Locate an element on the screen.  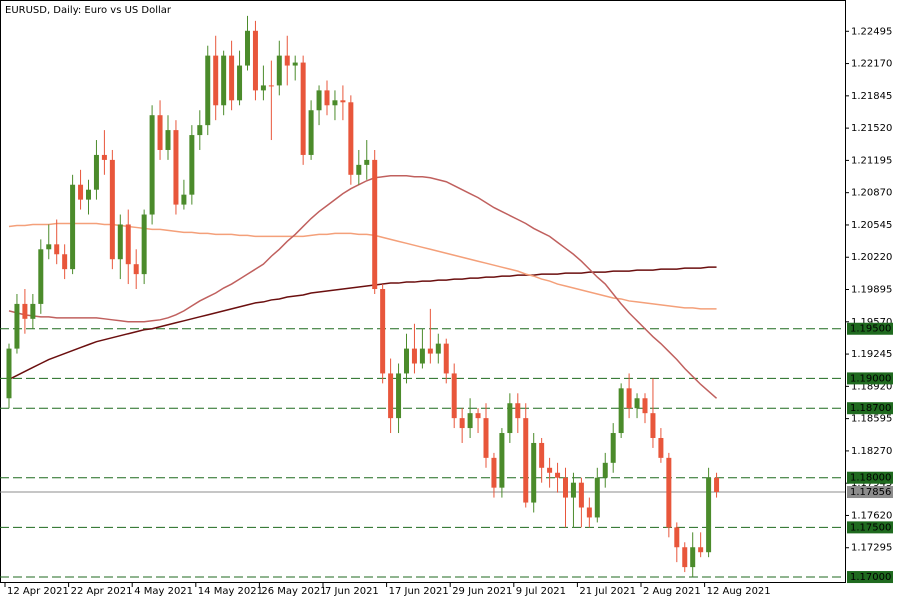
y-tick-label: 1.21845 is located at coordinates (871, 96).